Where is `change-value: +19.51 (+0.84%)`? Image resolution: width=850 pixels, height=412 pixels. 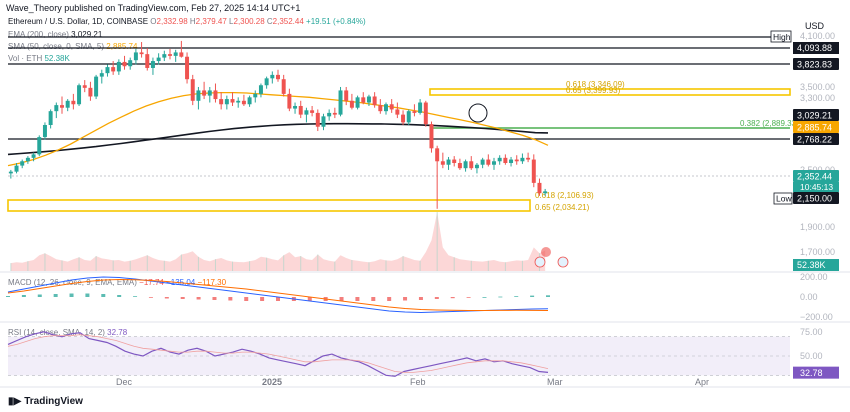 change-value: +19.51 (+0.84%) is located at coordinates (336, 21).